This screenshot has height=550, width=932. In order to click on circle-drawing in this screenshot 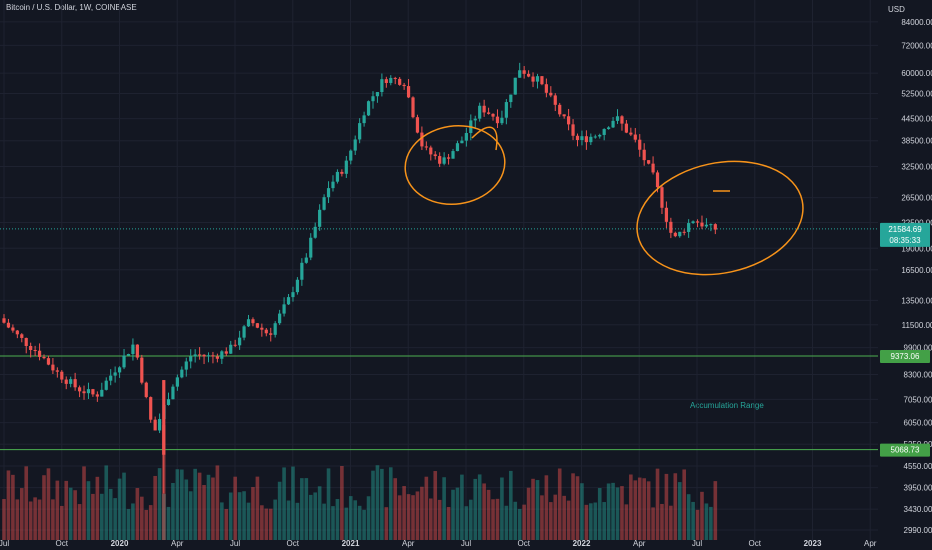, I will do `click(455, 165)`.